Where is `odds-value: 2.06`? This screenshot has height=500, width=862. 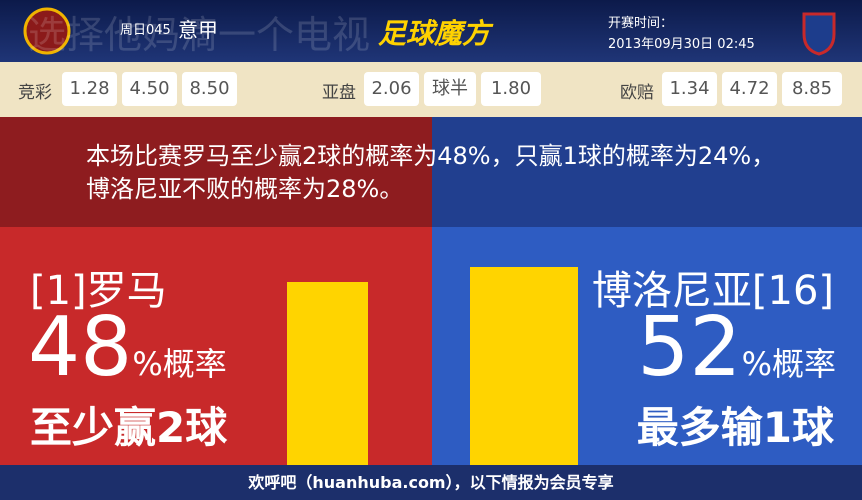 odds-value: 2.06 is located at coordinates (391, 89).